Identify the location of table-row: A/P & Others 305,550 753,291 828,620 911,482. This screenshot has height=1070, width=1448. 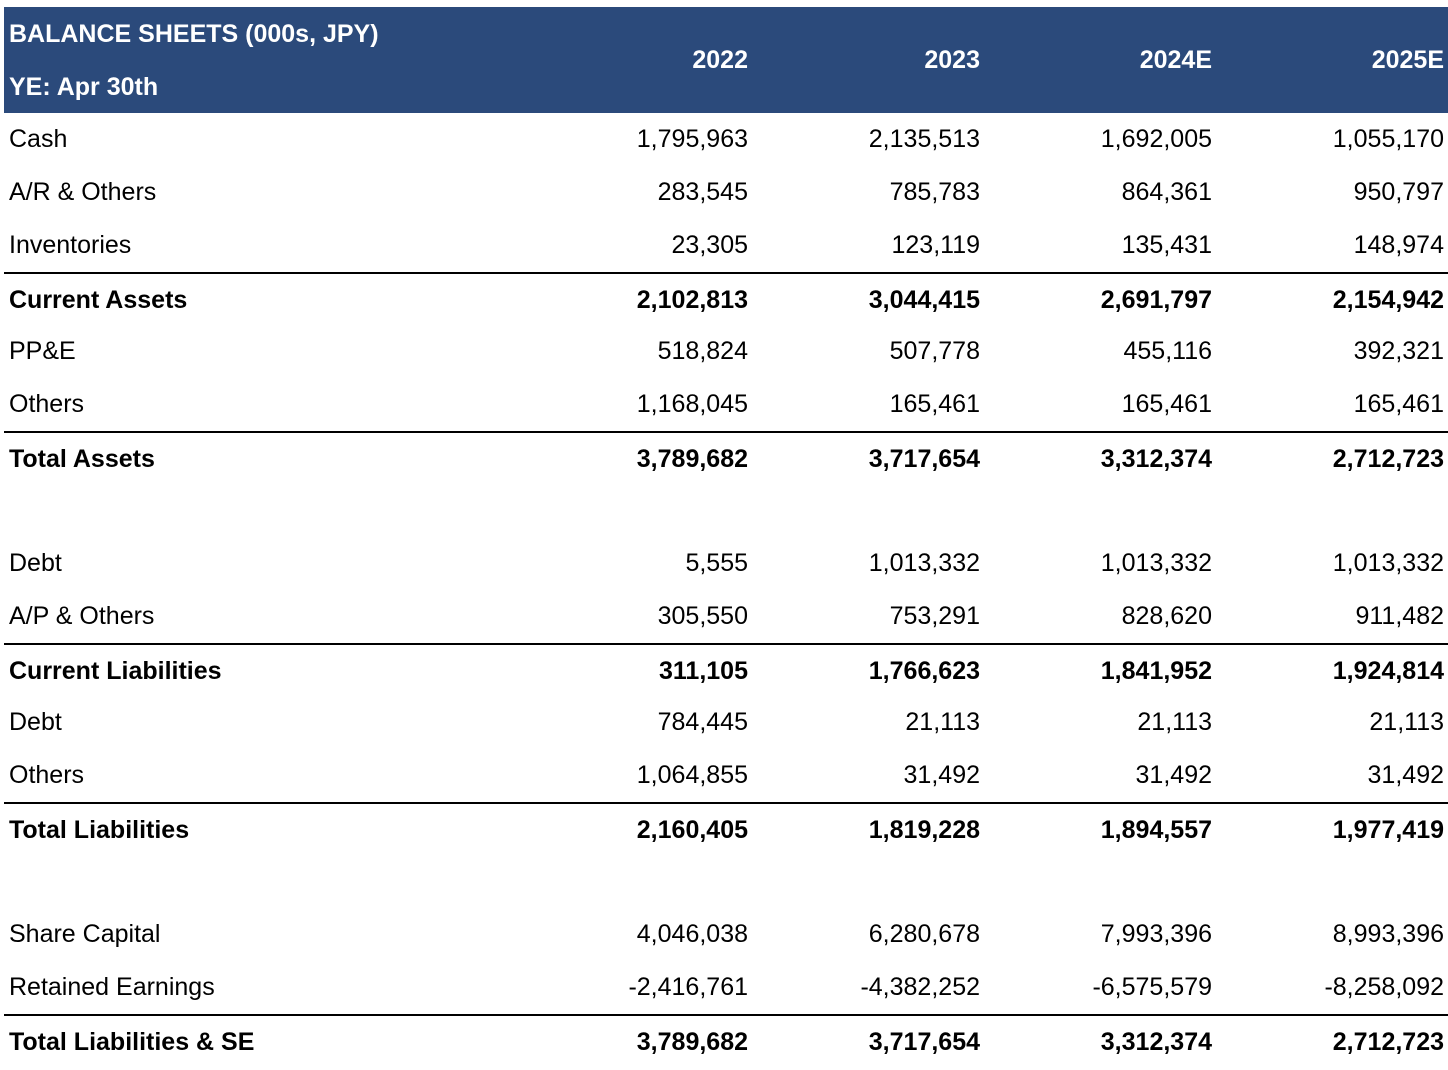
(726, 616).